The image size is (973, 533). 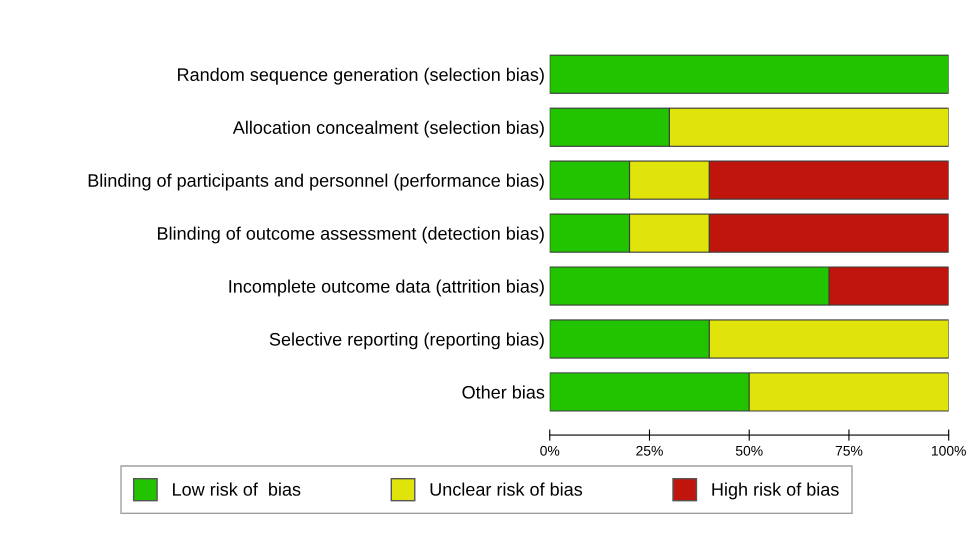 What do you see at coordinates (649, 451) in the screenshot?
I see `x-tick-label: 25%` at bounding box center [649, 451].